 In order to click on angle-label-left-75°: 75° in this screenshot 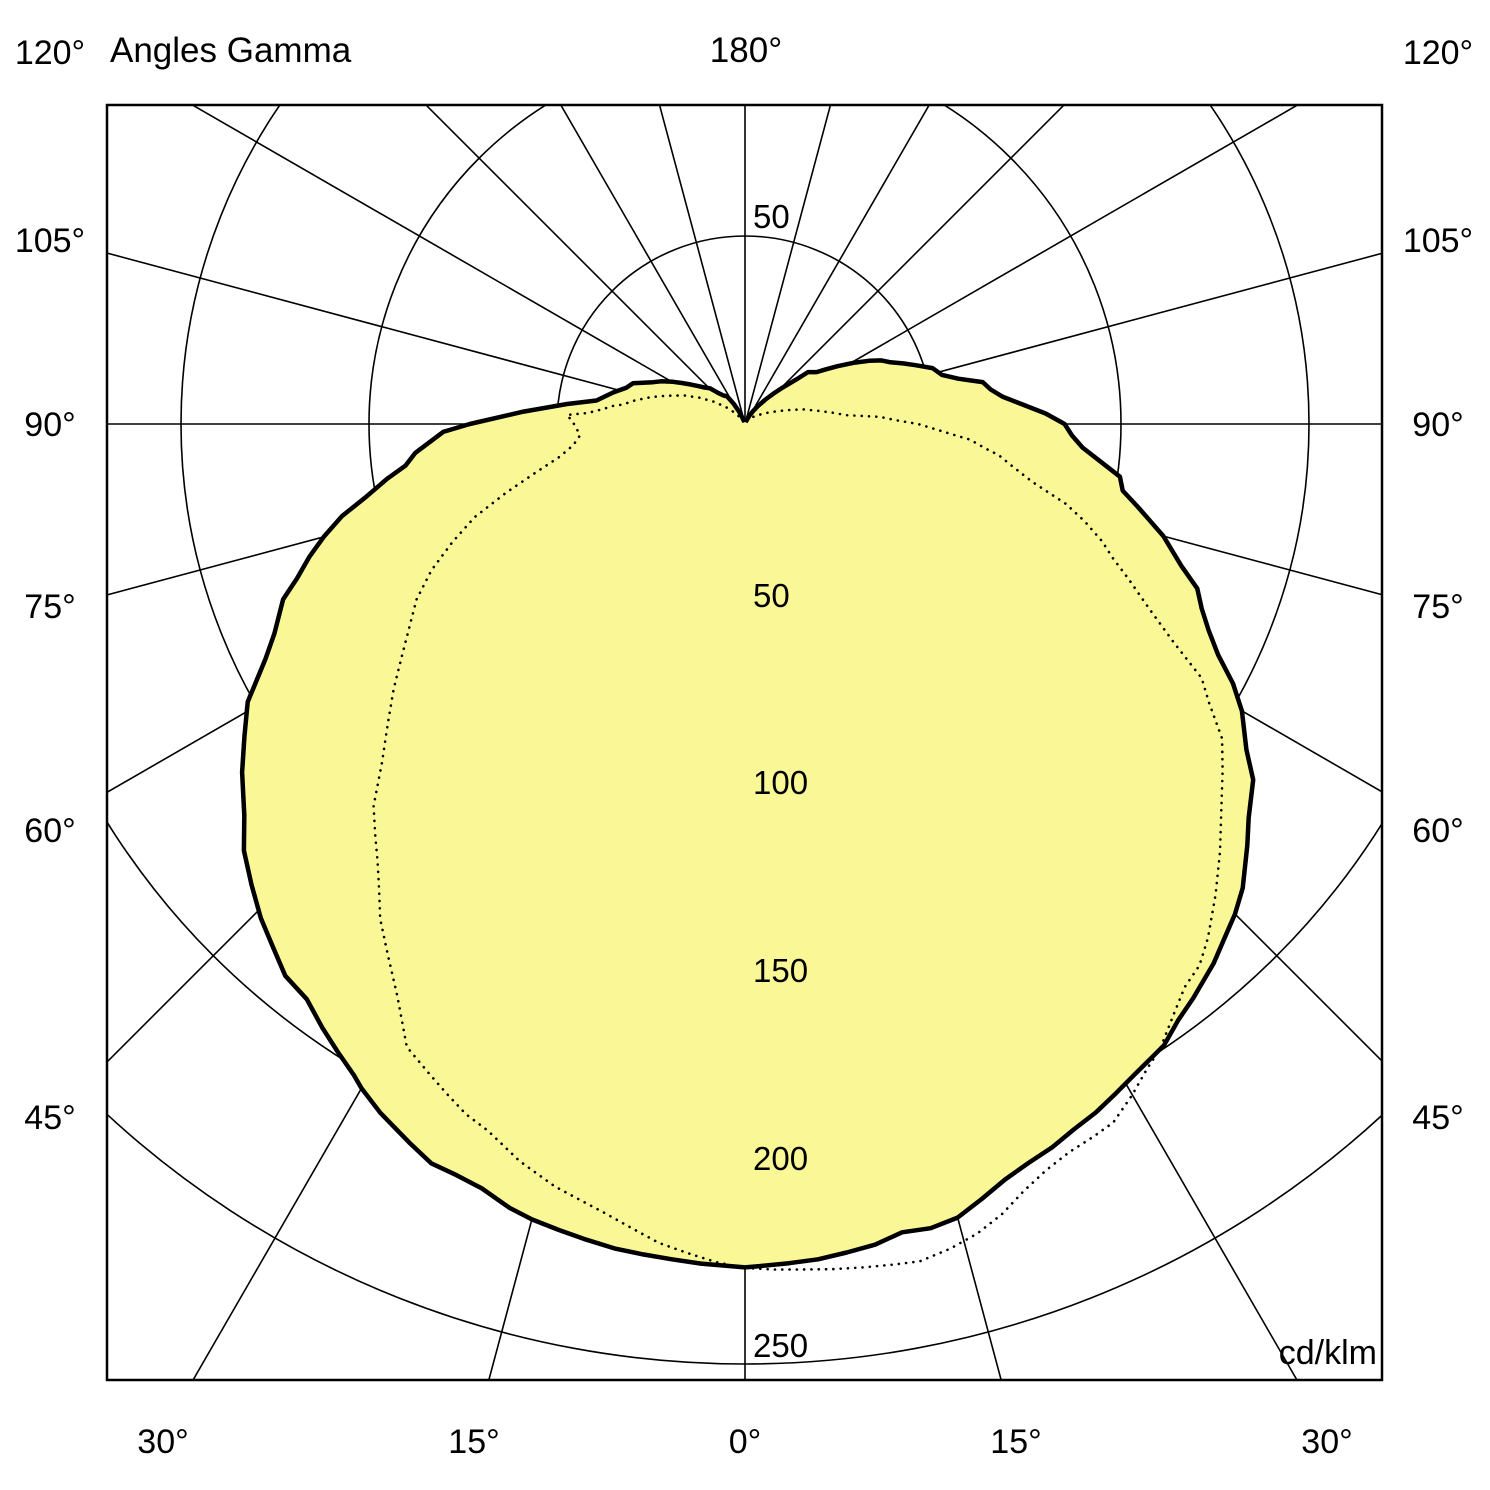, I will do `click(49, 607)`.